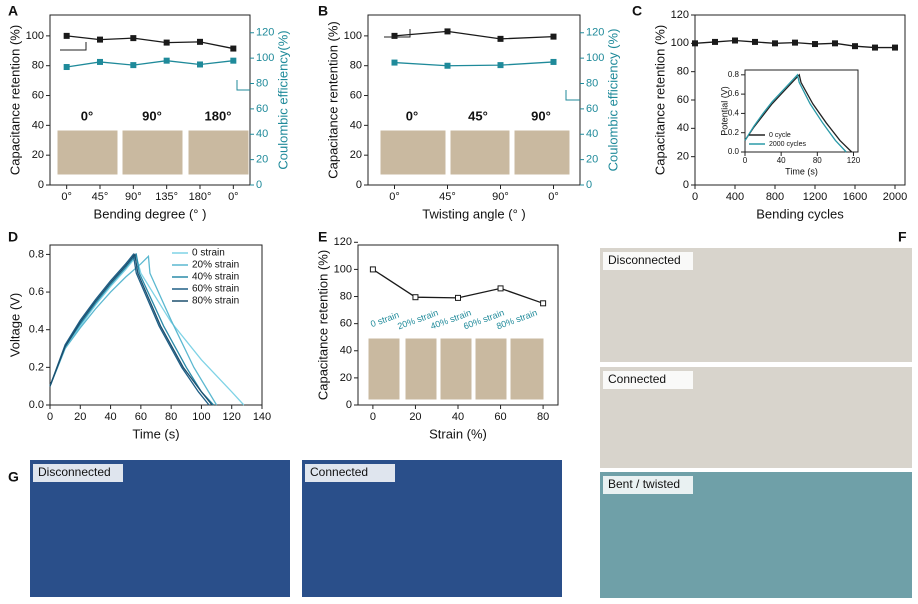 The width and height of the screenshot is (918, 604). What do you see at coordinates (200, 197) in the screenshot?
I see `x-tick-label: 180°` at bounding box center [200, 197].